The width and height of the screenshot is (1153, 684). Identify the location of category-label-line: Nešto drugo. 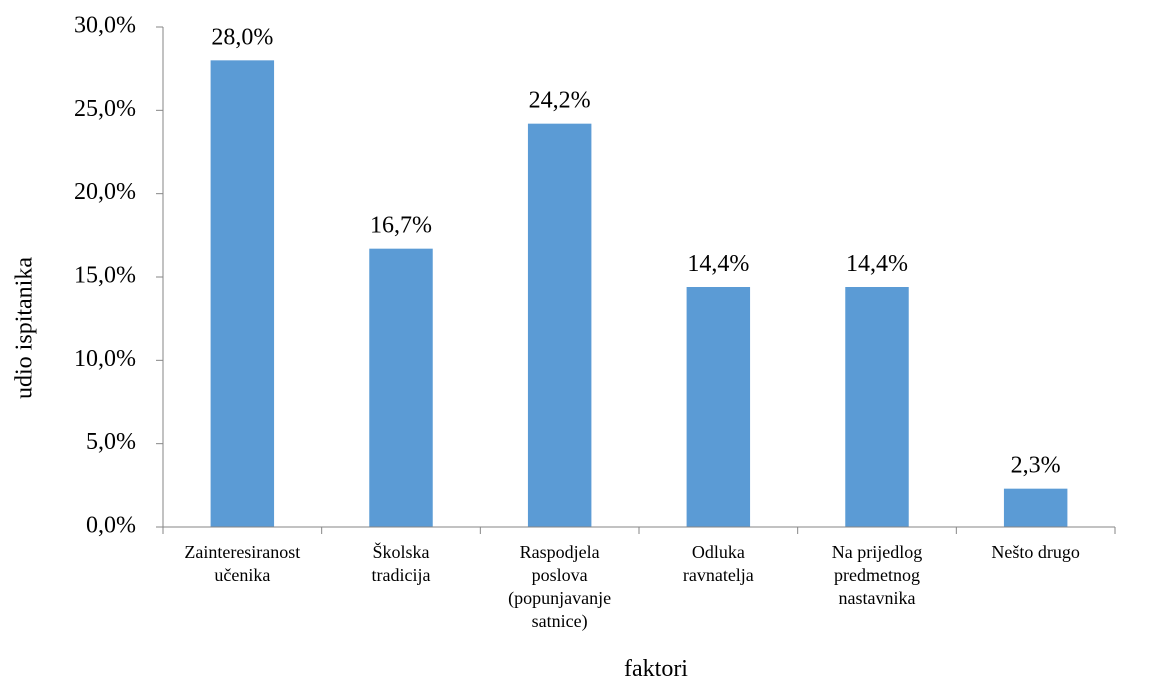
(1035, 552).